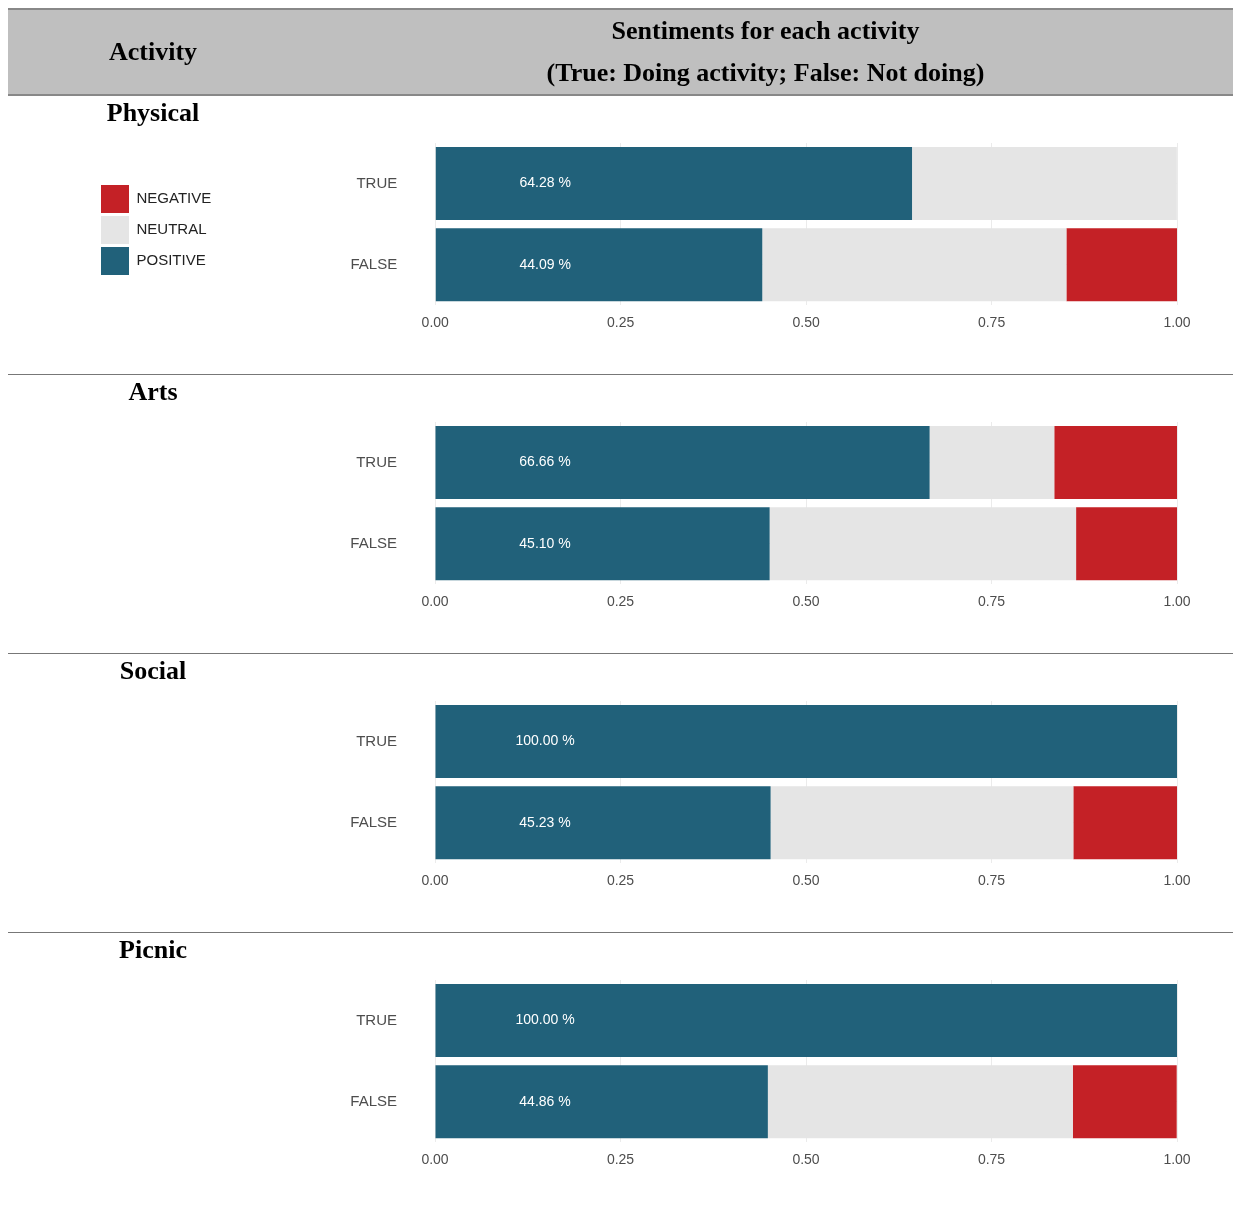  What do you see at coordinates (153, 52) in the screenshot?
I see `text: Activity` at bounding box center [153, 52].